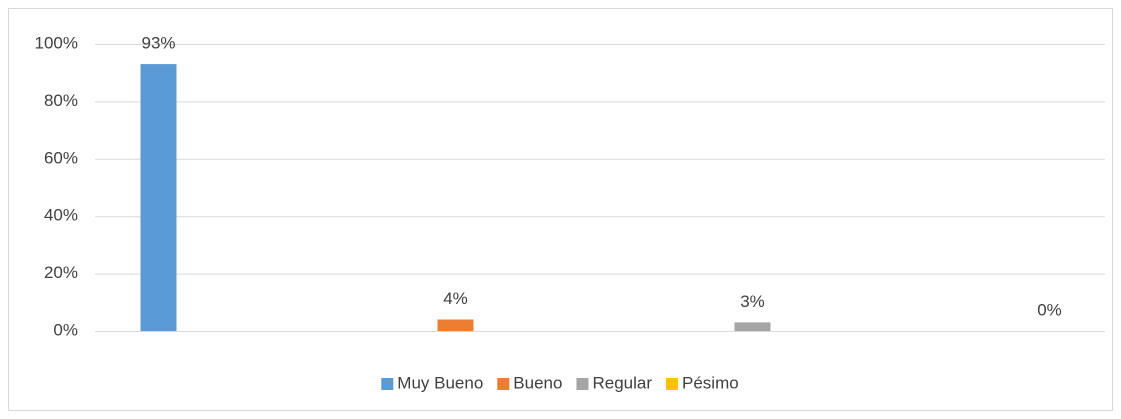  Describe the element at coordinates (56, 42) in the screenshot. I see `y-tick-label: 100%` at that location.